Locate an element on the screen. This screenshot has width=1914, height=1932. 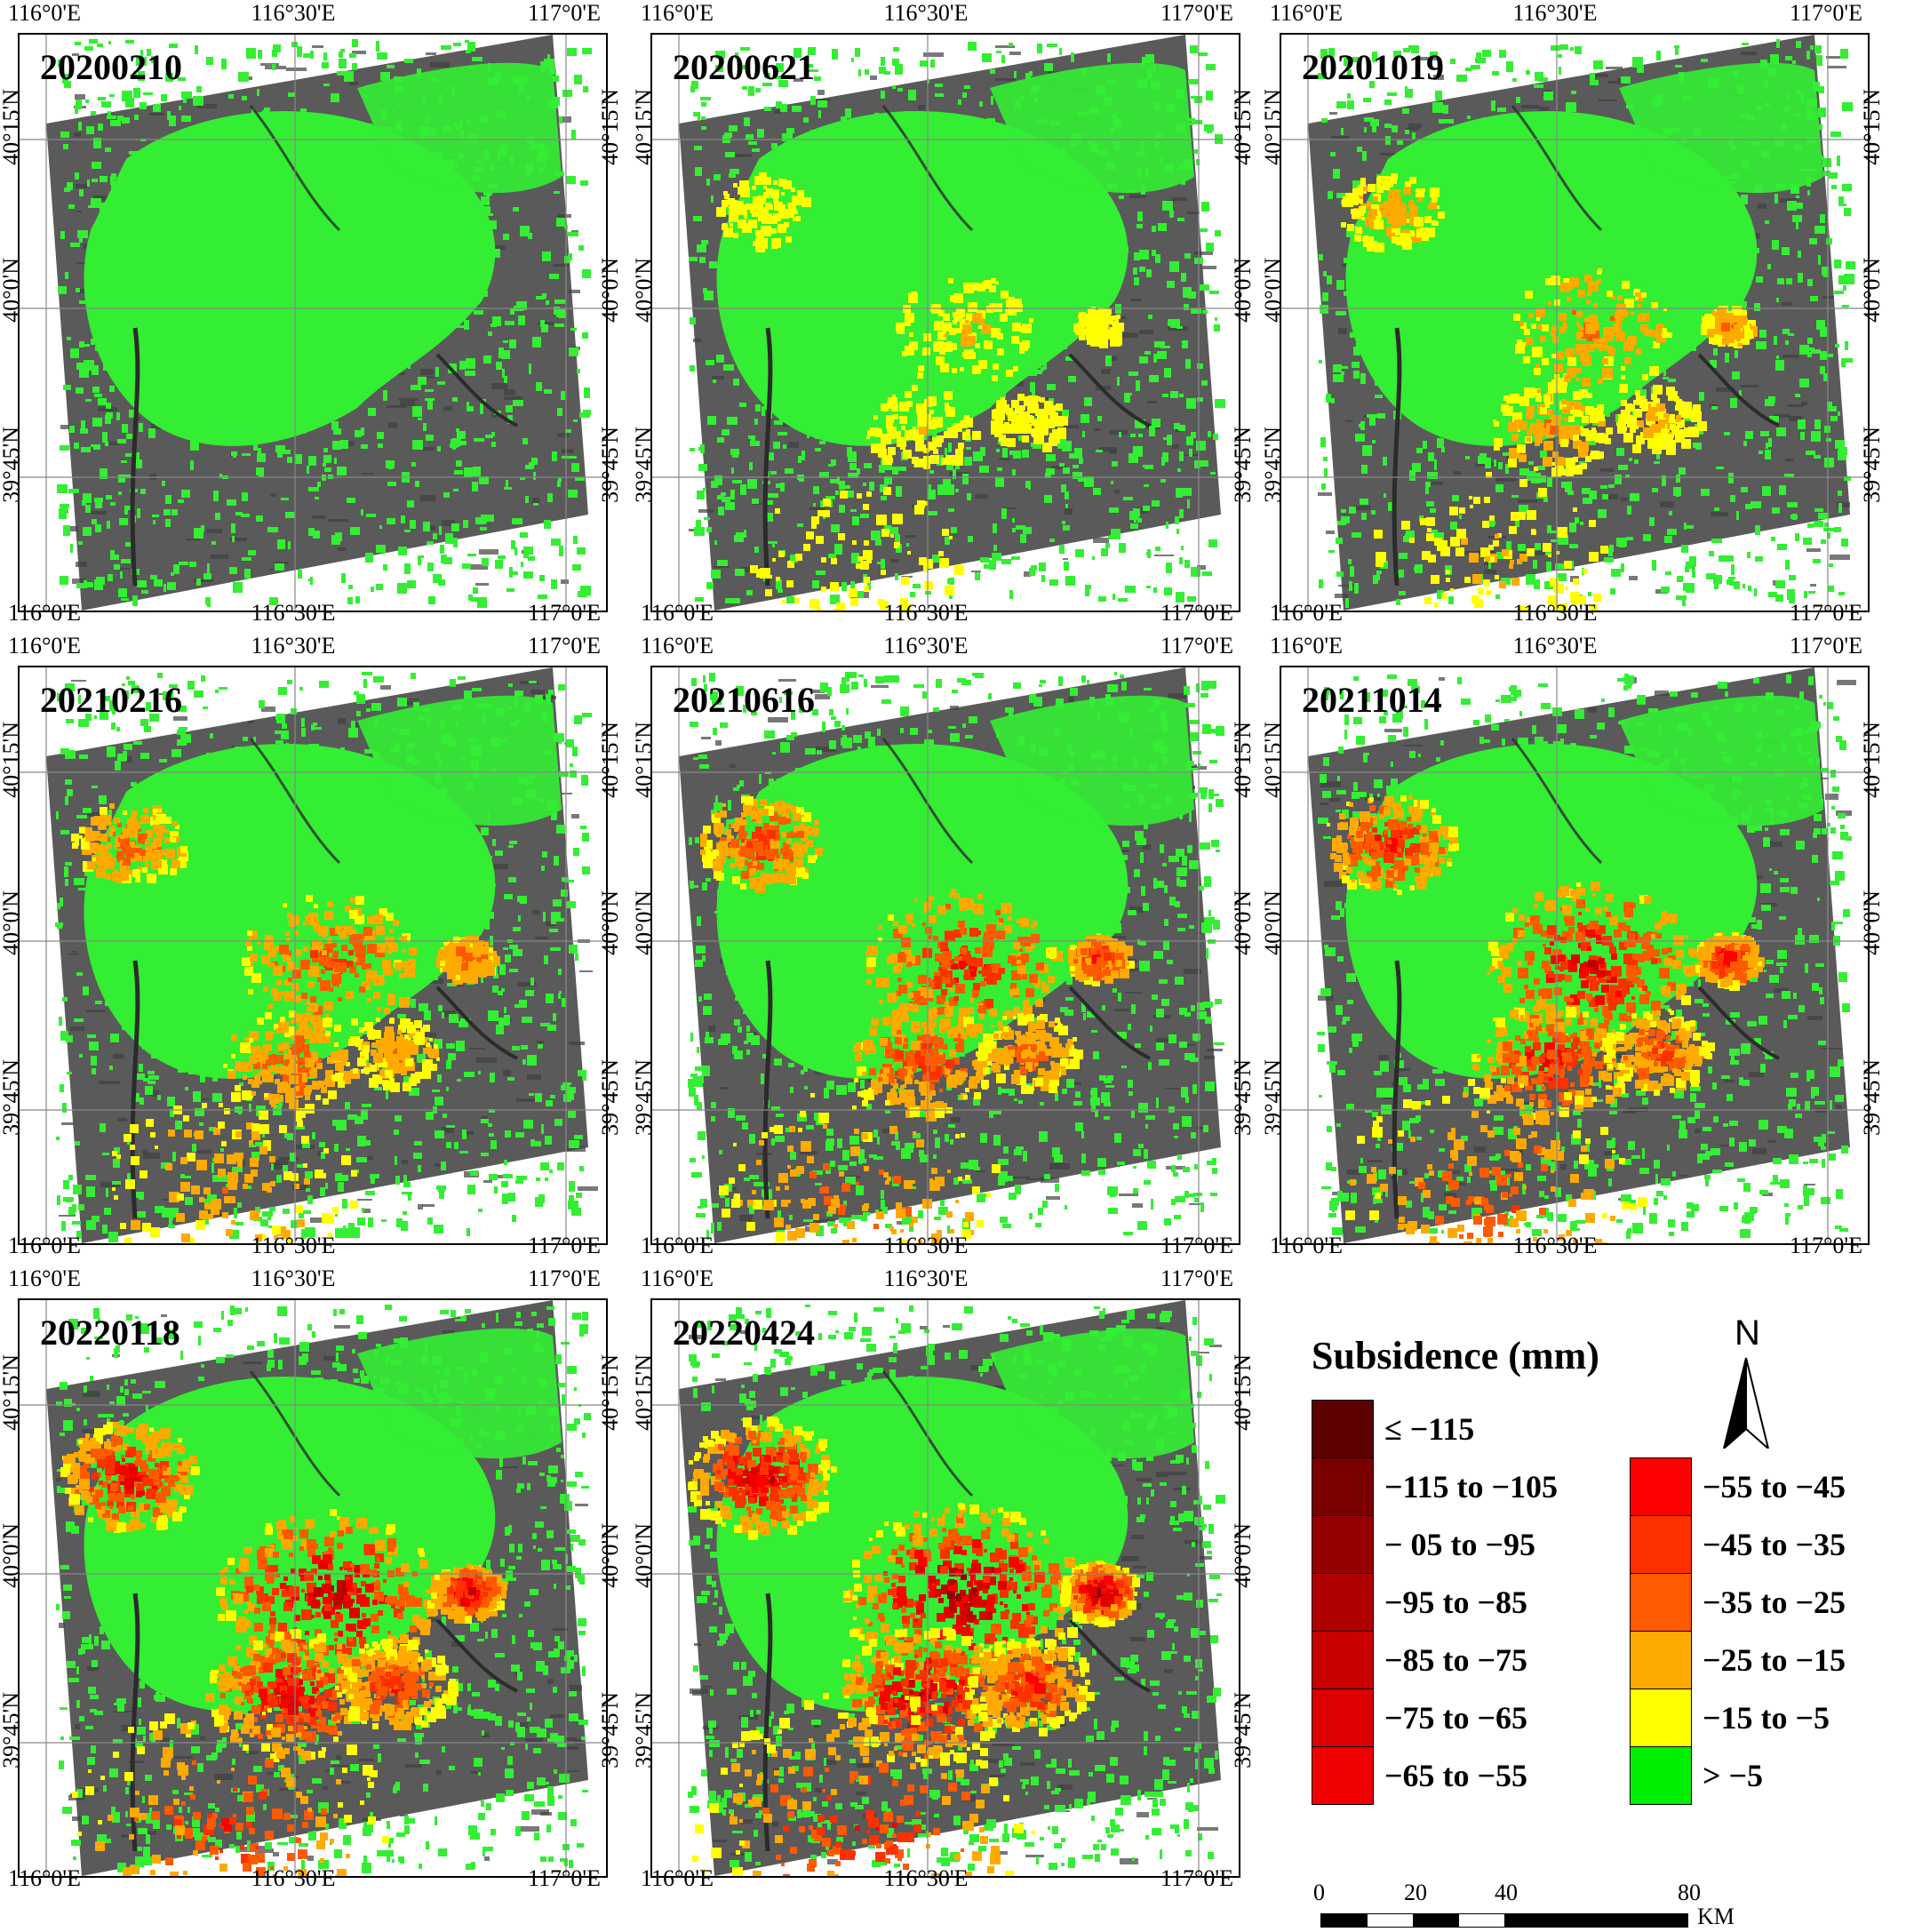
legend-label: −95 to −85 is located at coordinates (1456, 1602).